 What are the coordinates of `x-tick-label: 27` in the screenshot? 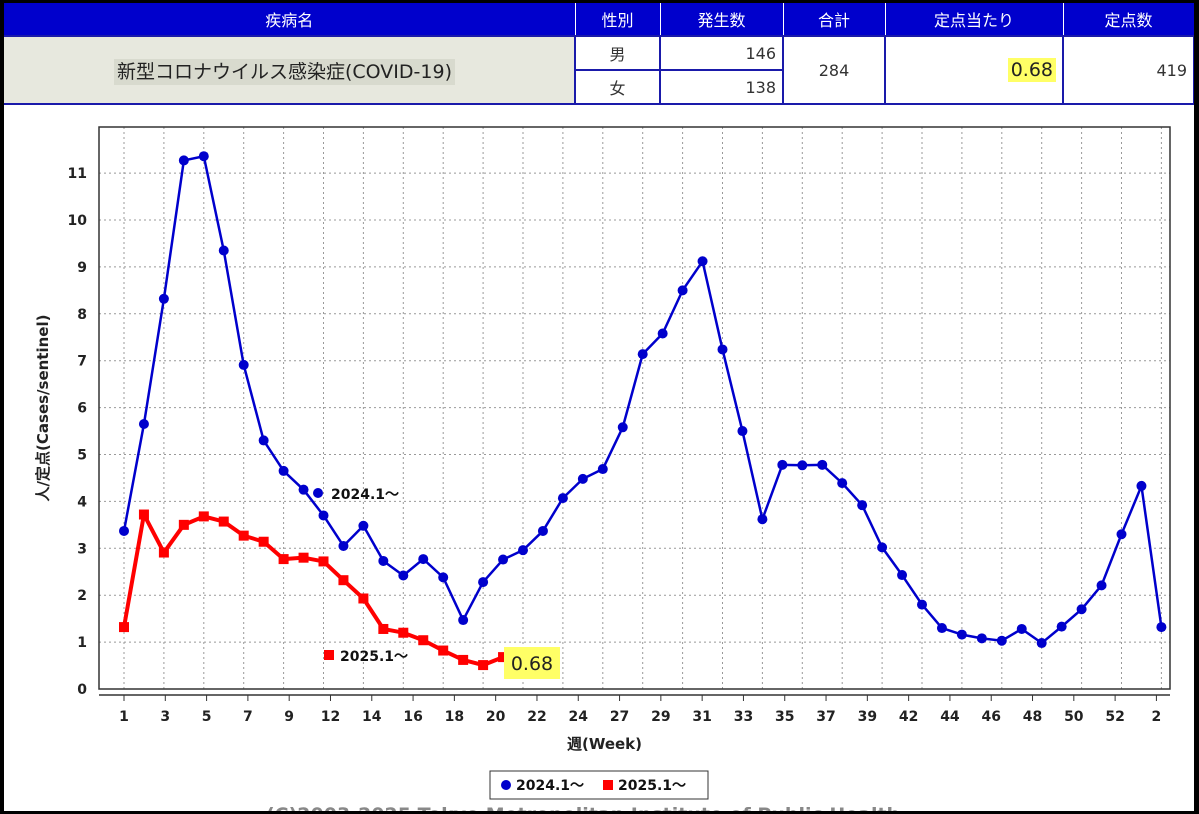 It's located at (619, 717).